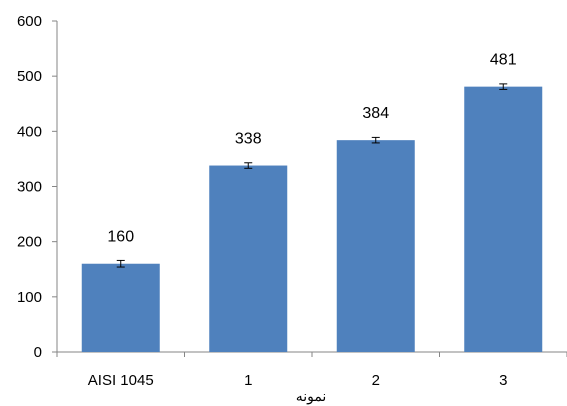 The height and width of the screenshot is (406, 567). I want to click on data-label: 384, so click(375, 113).